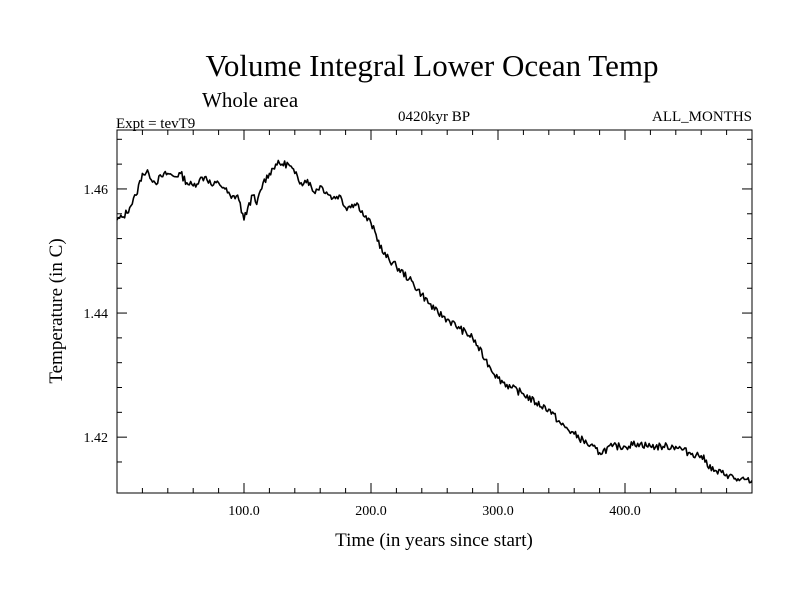 The width and height of the screenshot is (800, 600). What do you see at coordinates (250, 100) in the screenshot?
I see `chart-subtitle: Whole area` at bounding box center [250, 100].